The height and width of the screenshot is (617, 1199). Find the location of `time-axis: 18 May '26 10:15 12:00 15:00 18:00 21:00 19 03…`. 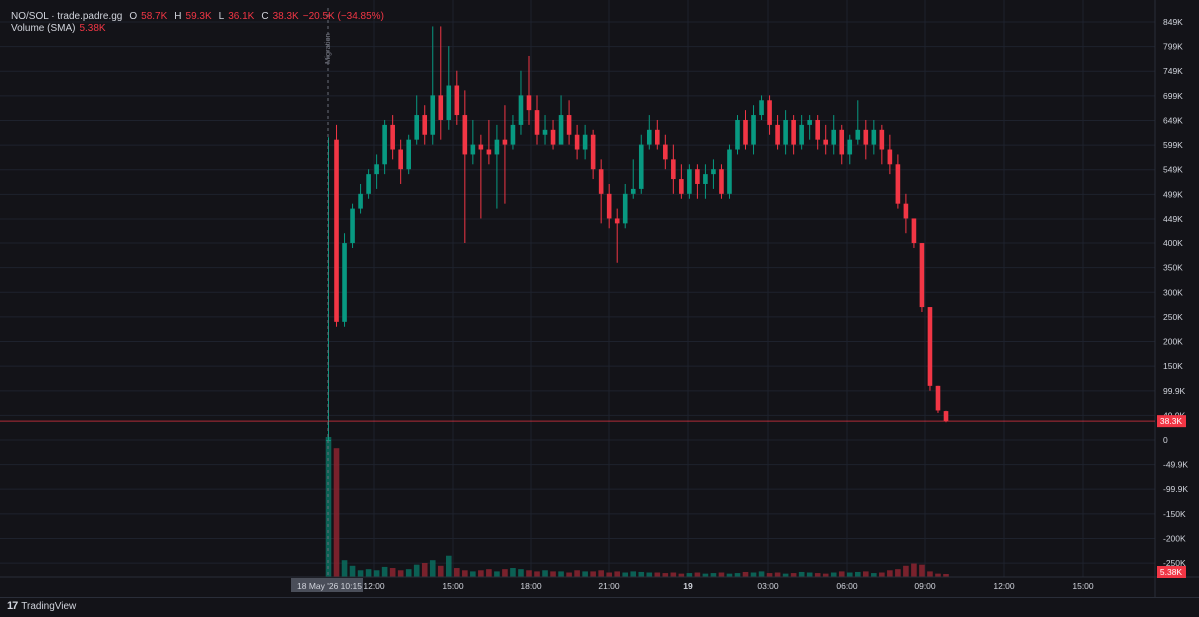

time-axis: 18 May '26 10:15 12:00 15:00 18:00 21:00 19 03… is located at coordinates (599, 584).